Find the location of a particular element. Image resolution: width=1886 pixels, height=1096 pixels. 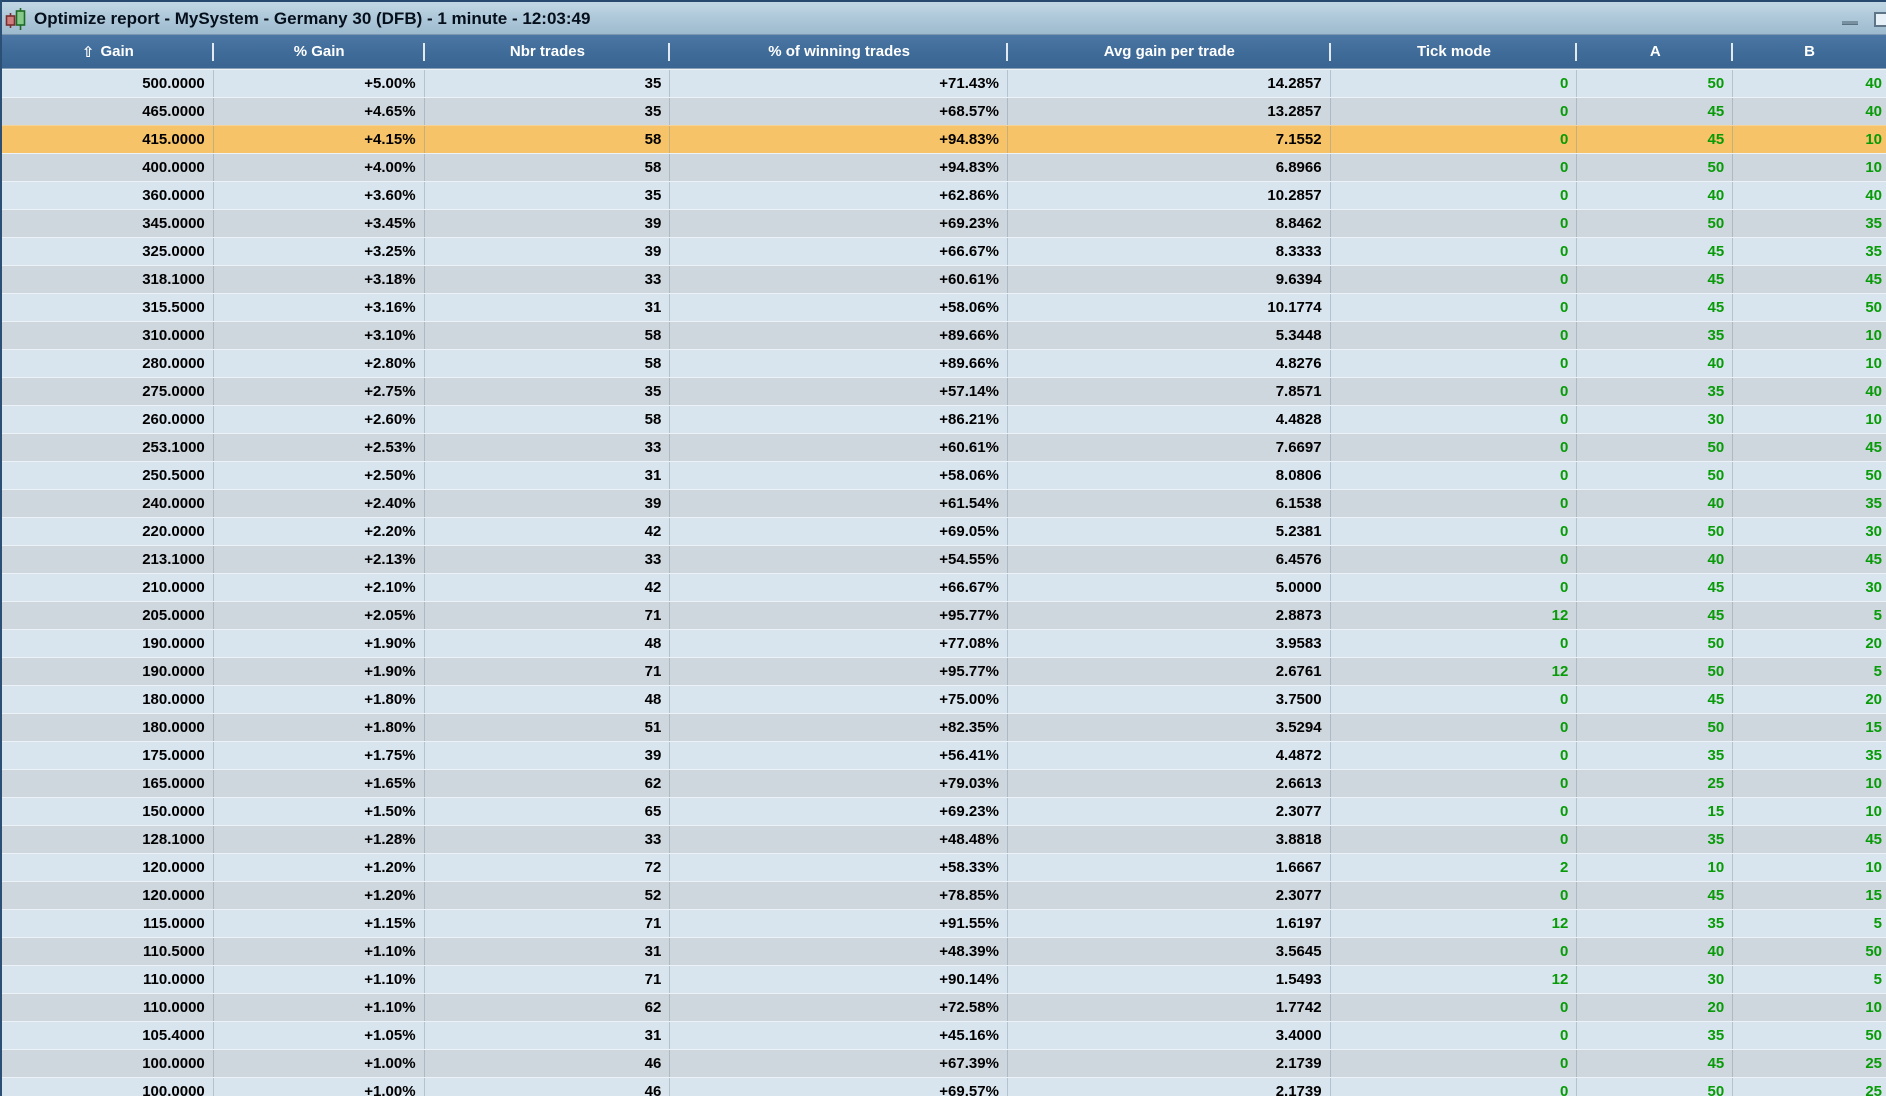

cell-a: 35 is located at coordinates (1655, 1035).